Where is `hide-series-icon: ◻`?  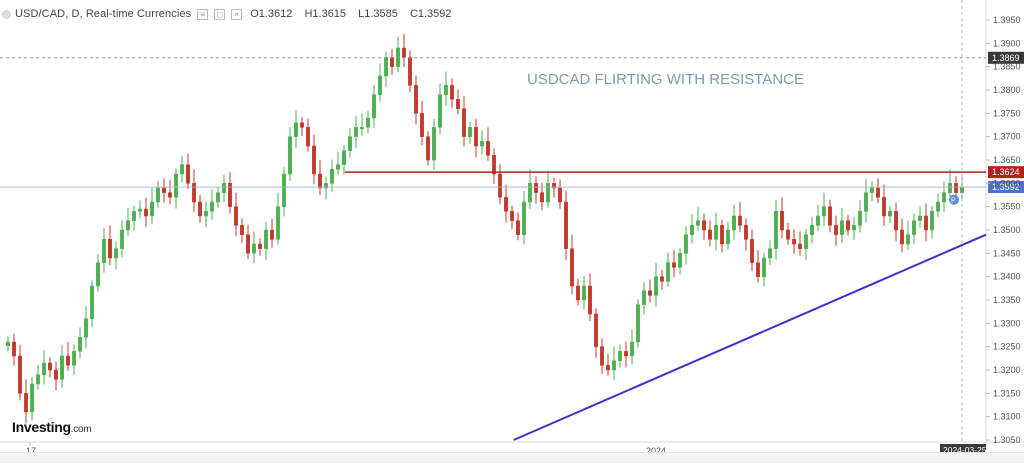 hide-series-icon: ◻ is located at coordinates (220, 14).